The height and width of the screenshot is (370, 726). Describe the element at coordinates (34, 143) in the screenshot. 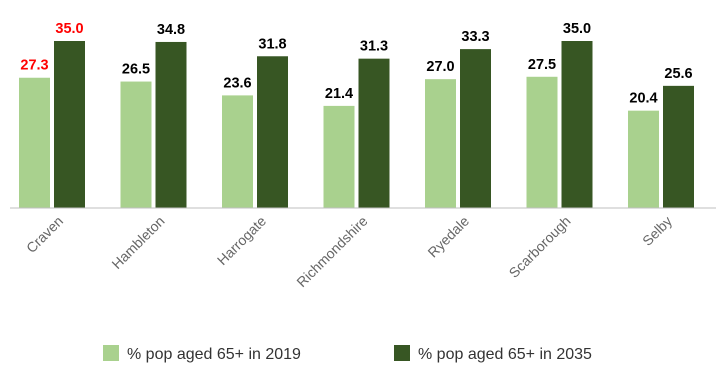

I see `bar-craven-2019` at that location.